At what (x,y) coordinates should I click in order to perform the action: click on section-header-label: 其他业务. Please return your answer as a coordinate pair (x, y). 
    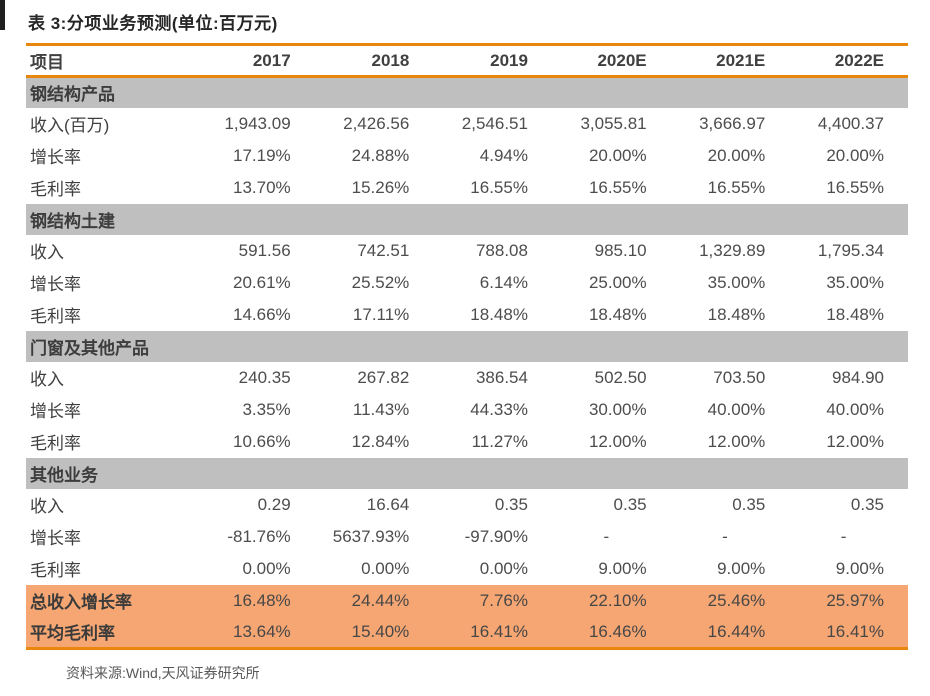
    Looking at the image, I should click on (467, 473).